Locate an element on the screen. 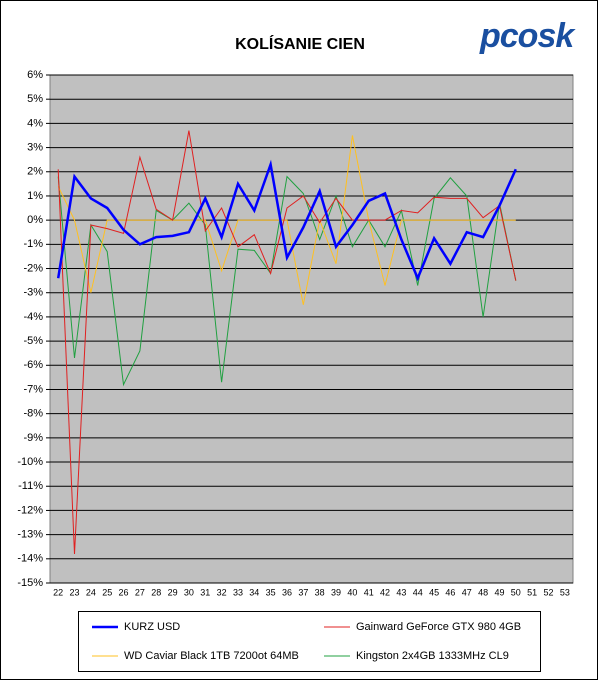  x-tick-label: 51 is located at coordinates (532, 592).